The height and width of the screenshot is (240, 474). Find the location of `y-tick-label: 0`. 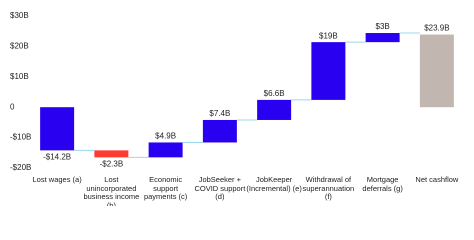

y-tick-label: 0 is located at coordinates (12, 106).